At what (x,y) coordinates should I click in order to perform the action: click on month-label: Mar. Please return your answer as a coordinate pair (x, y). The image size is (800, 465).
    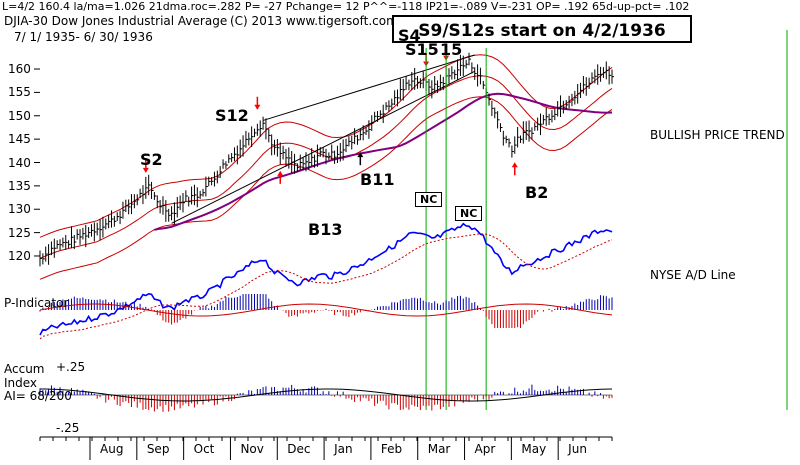
    Looking at the image, I should click on (439, 449).